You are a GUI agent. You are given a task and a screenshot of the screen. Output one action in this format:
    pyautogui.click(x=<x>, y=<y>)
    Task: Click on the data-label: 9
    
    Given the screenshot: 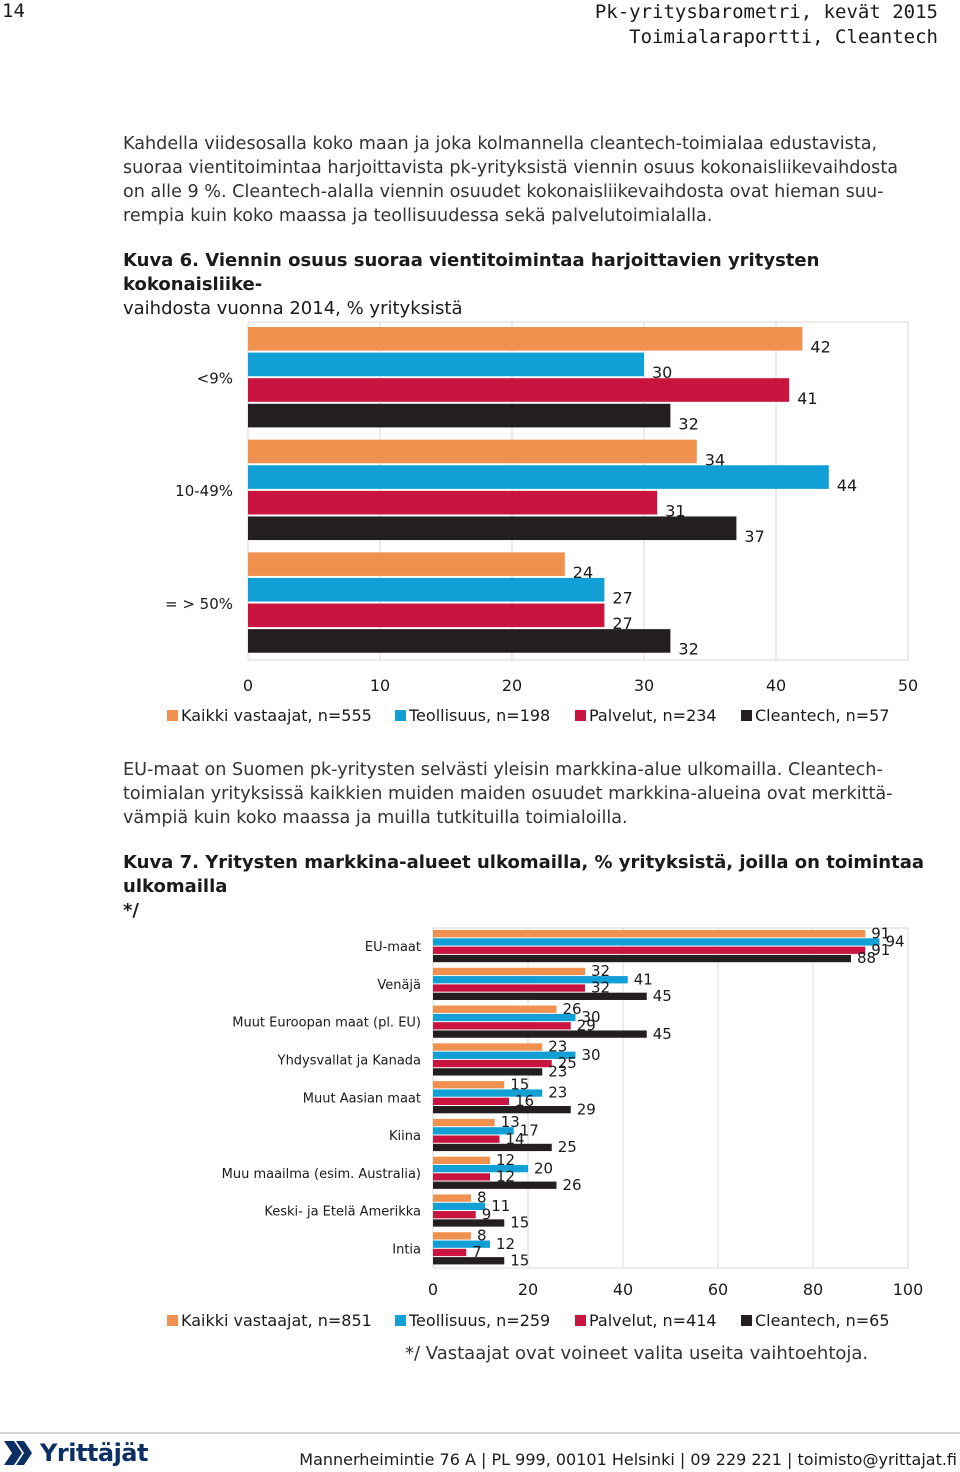 What is the action you would take?
    pyautogui.click(x=487, y=1214)
    